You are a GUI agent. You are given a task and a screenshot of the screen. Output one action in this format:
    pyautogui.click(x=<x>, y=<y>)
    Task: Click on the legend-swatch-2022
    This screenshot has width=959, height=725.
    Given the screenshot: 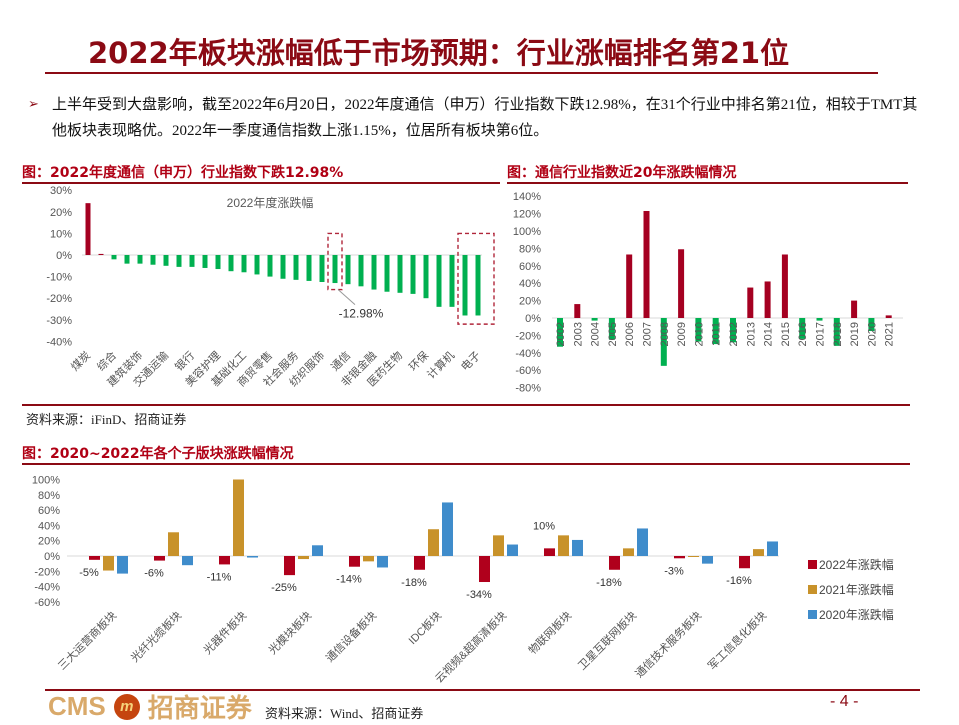 What is the action you would take?
    pyautogui.click(x=812, y=564)
    